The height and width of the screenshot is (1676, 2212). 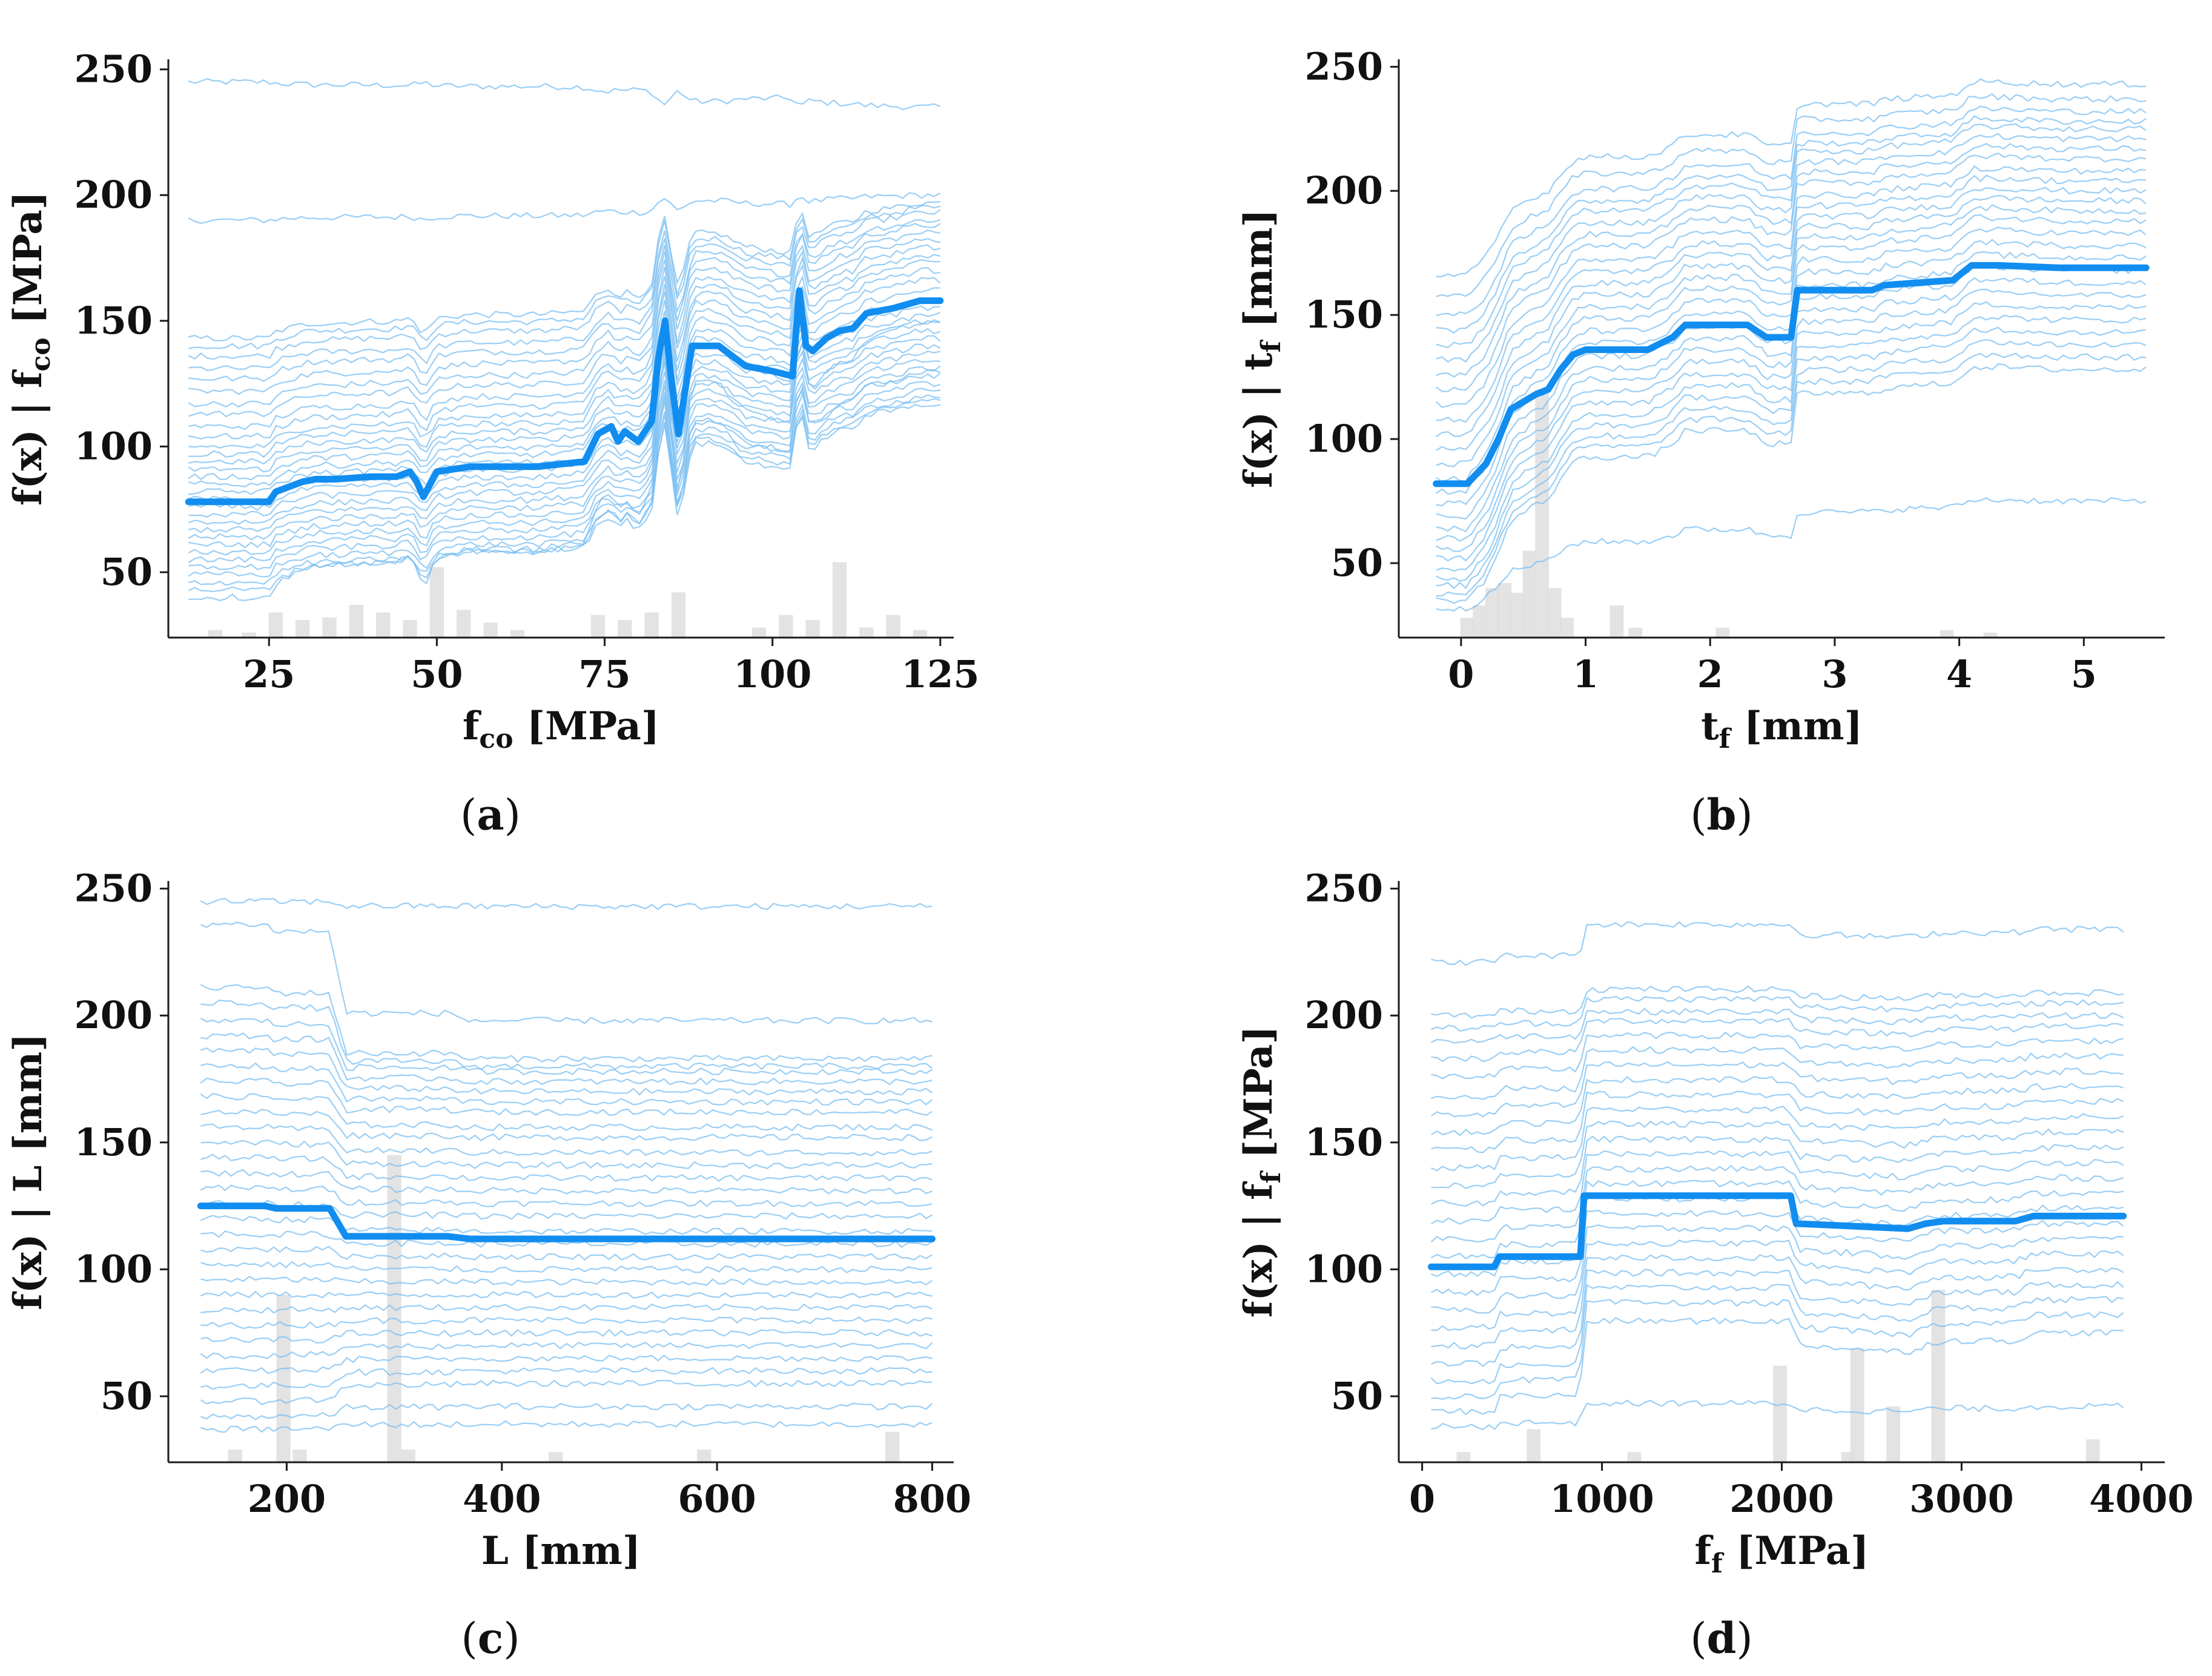 What do you see at coordinates (28, 1172) in the screenshot?
I see `y-axis-label: f(x) | L [mm]` at bounding box center [28, 1172].